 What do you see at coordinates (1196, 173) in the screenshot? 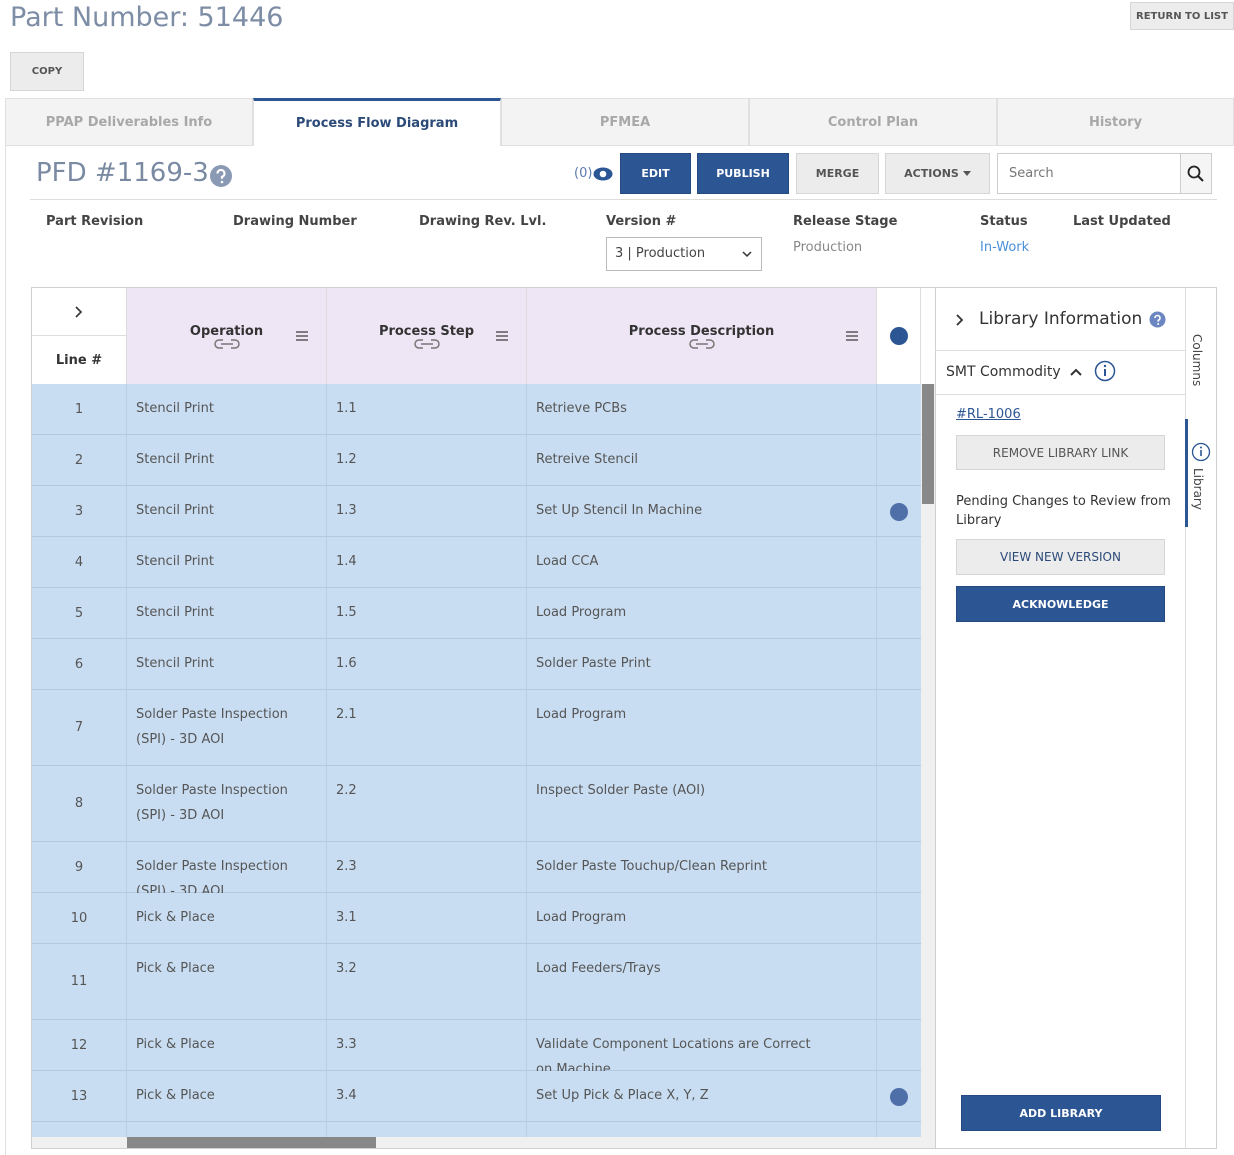
I see `search-button` at bounding box center [1196, 173].